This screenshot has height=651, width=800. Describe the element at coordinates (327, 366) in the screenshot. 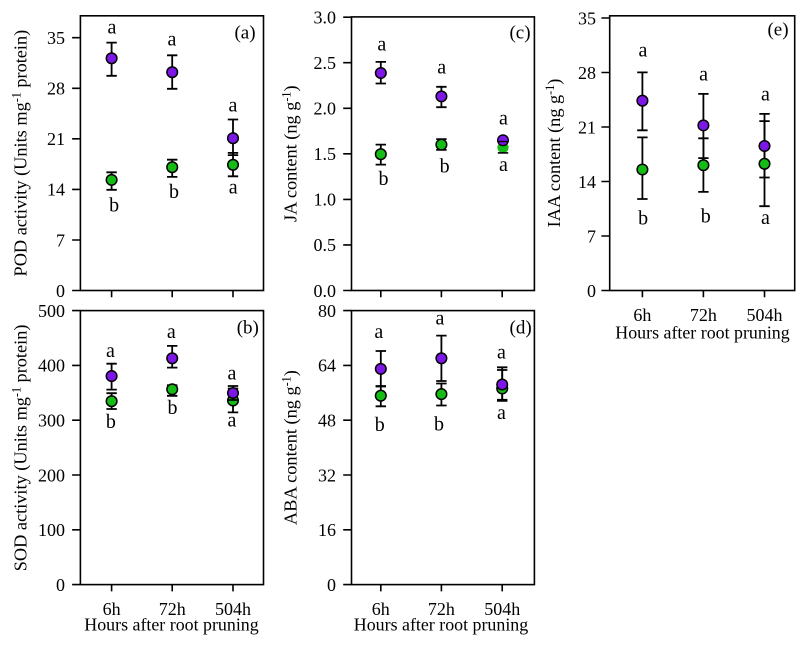

I see `svg-text: 64` at that location.